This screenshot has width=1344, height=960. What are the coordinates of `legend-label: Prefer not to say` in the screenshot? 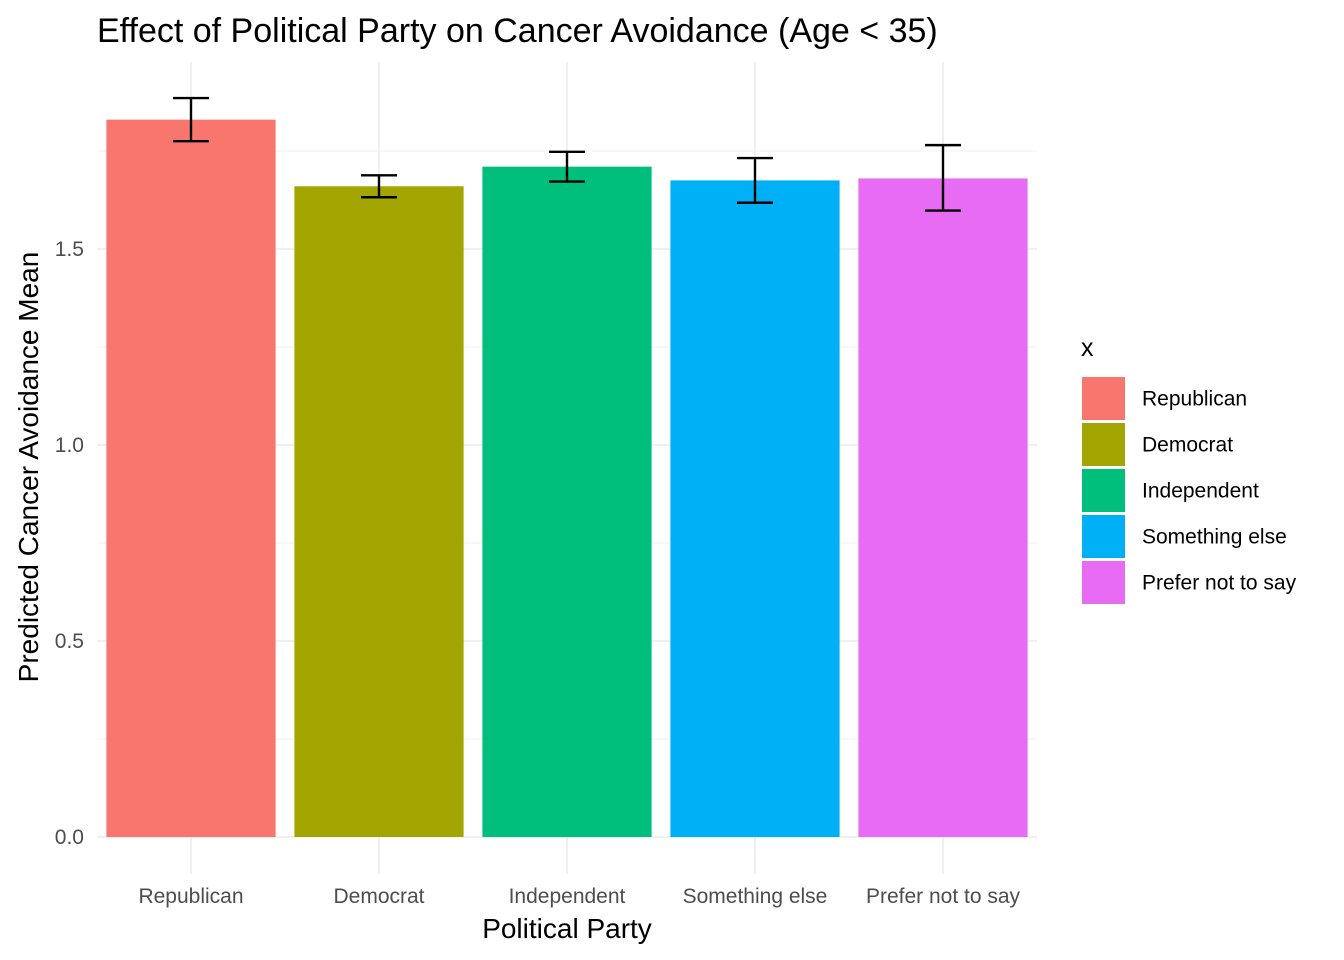 It's located at (1219, 583).